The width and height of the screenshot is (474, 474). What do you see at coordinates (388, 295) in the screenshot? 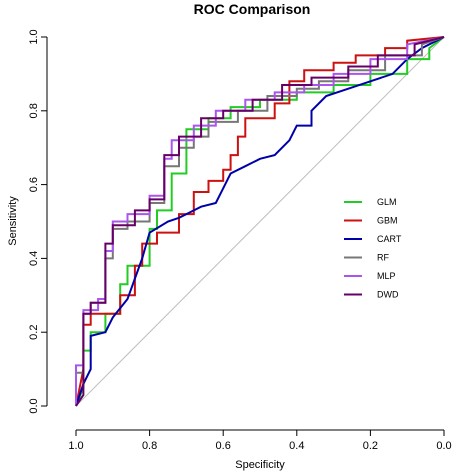
I see `legend-label-dwd: DWD` at bounding box center [388, 295].